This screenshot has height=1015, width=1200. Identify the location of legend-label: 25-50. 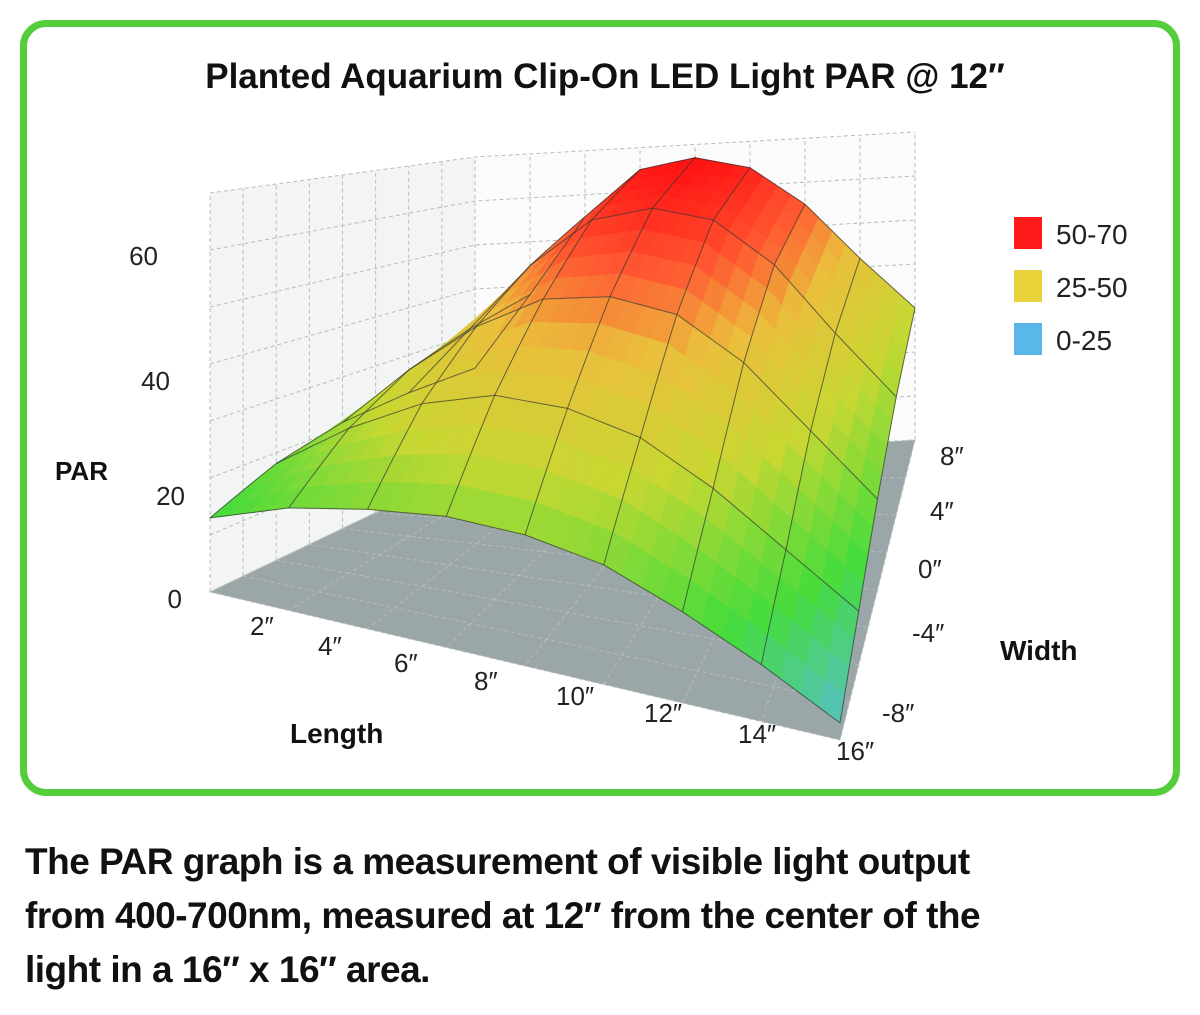
(1092, 287).